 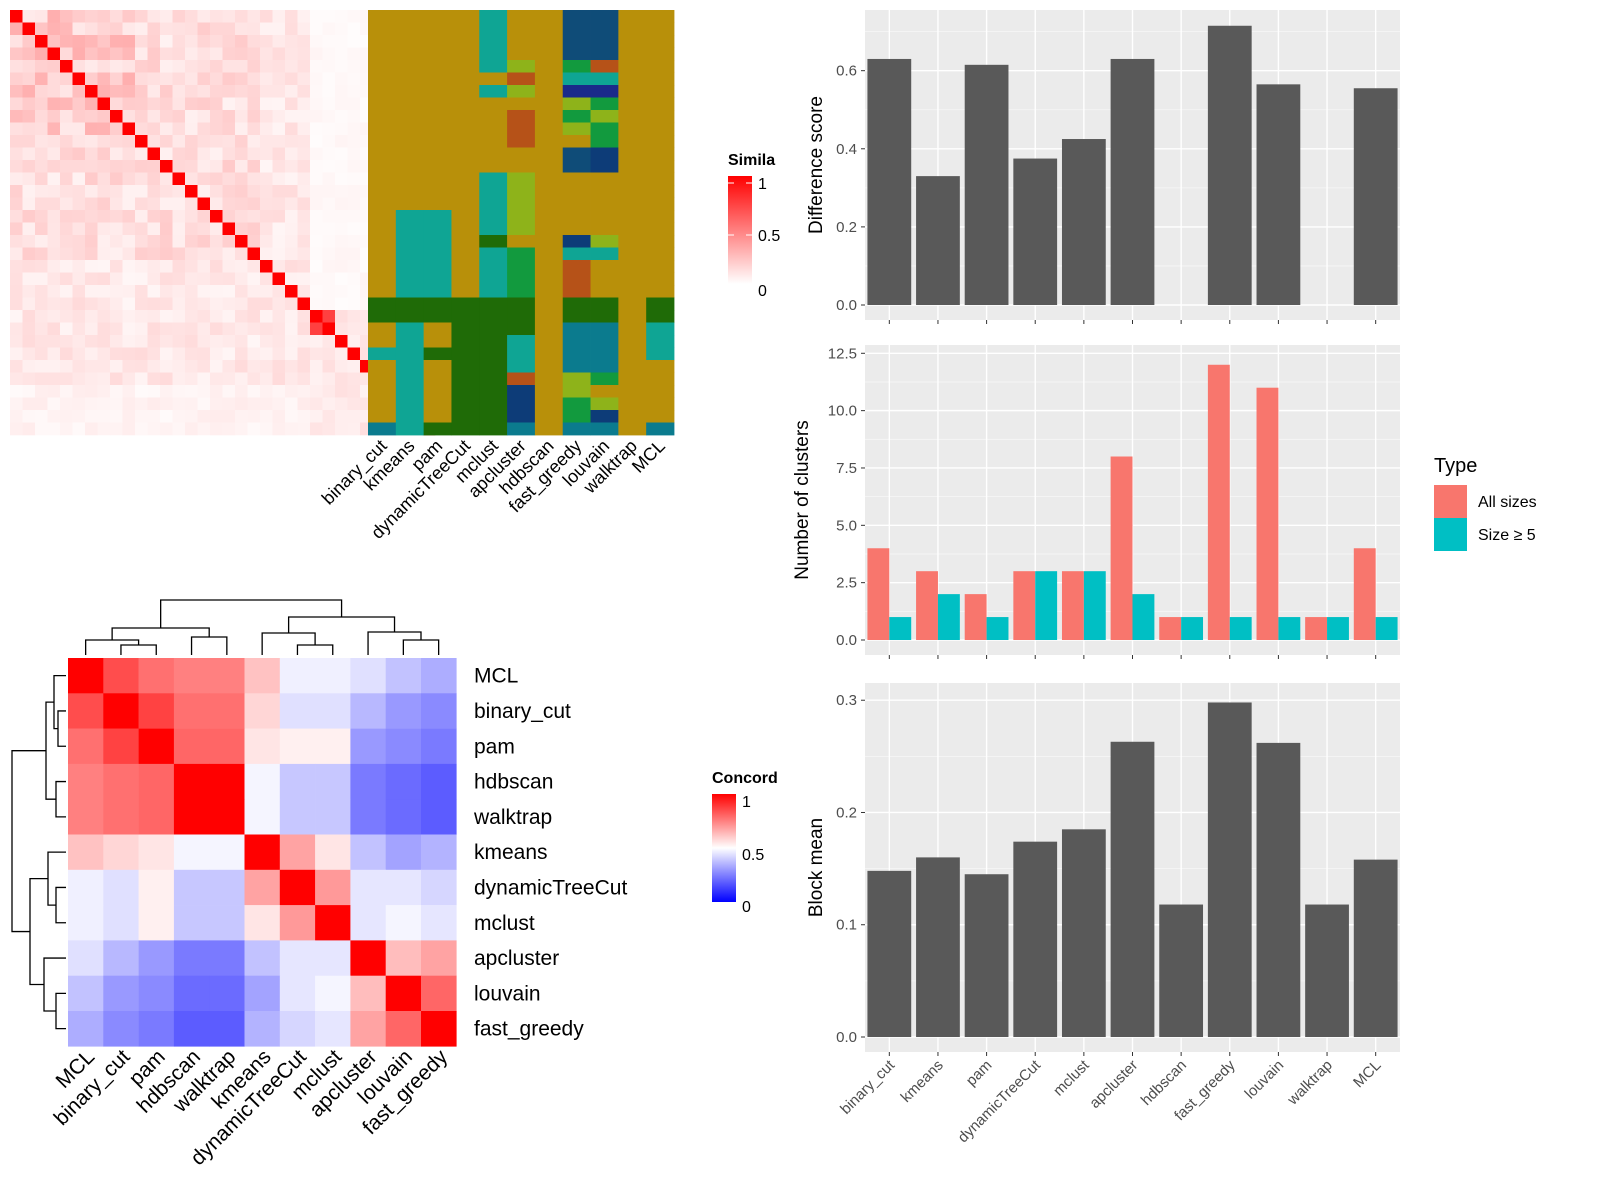 What do you see at coordinates (740, 230) in the screenshot?
I see `similarity-colorbar` at bounding box center [740, 230].